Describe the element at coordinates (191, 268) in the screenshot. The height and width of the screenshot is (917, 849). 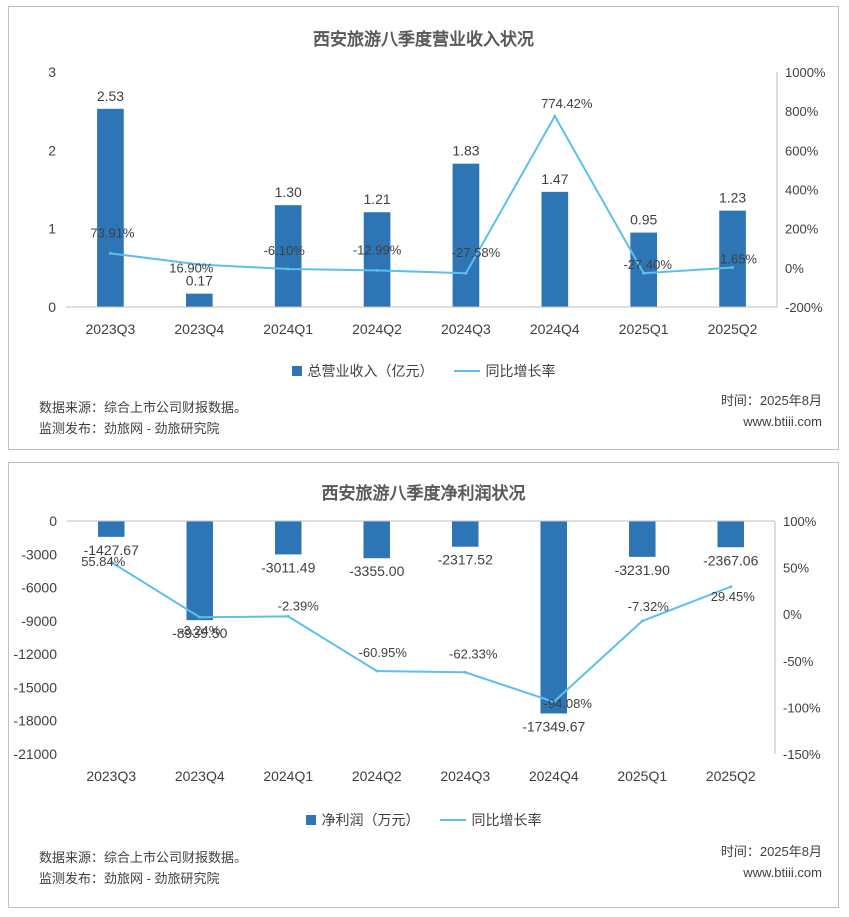
I see `growth-rate-label: 16.90%` at that location.